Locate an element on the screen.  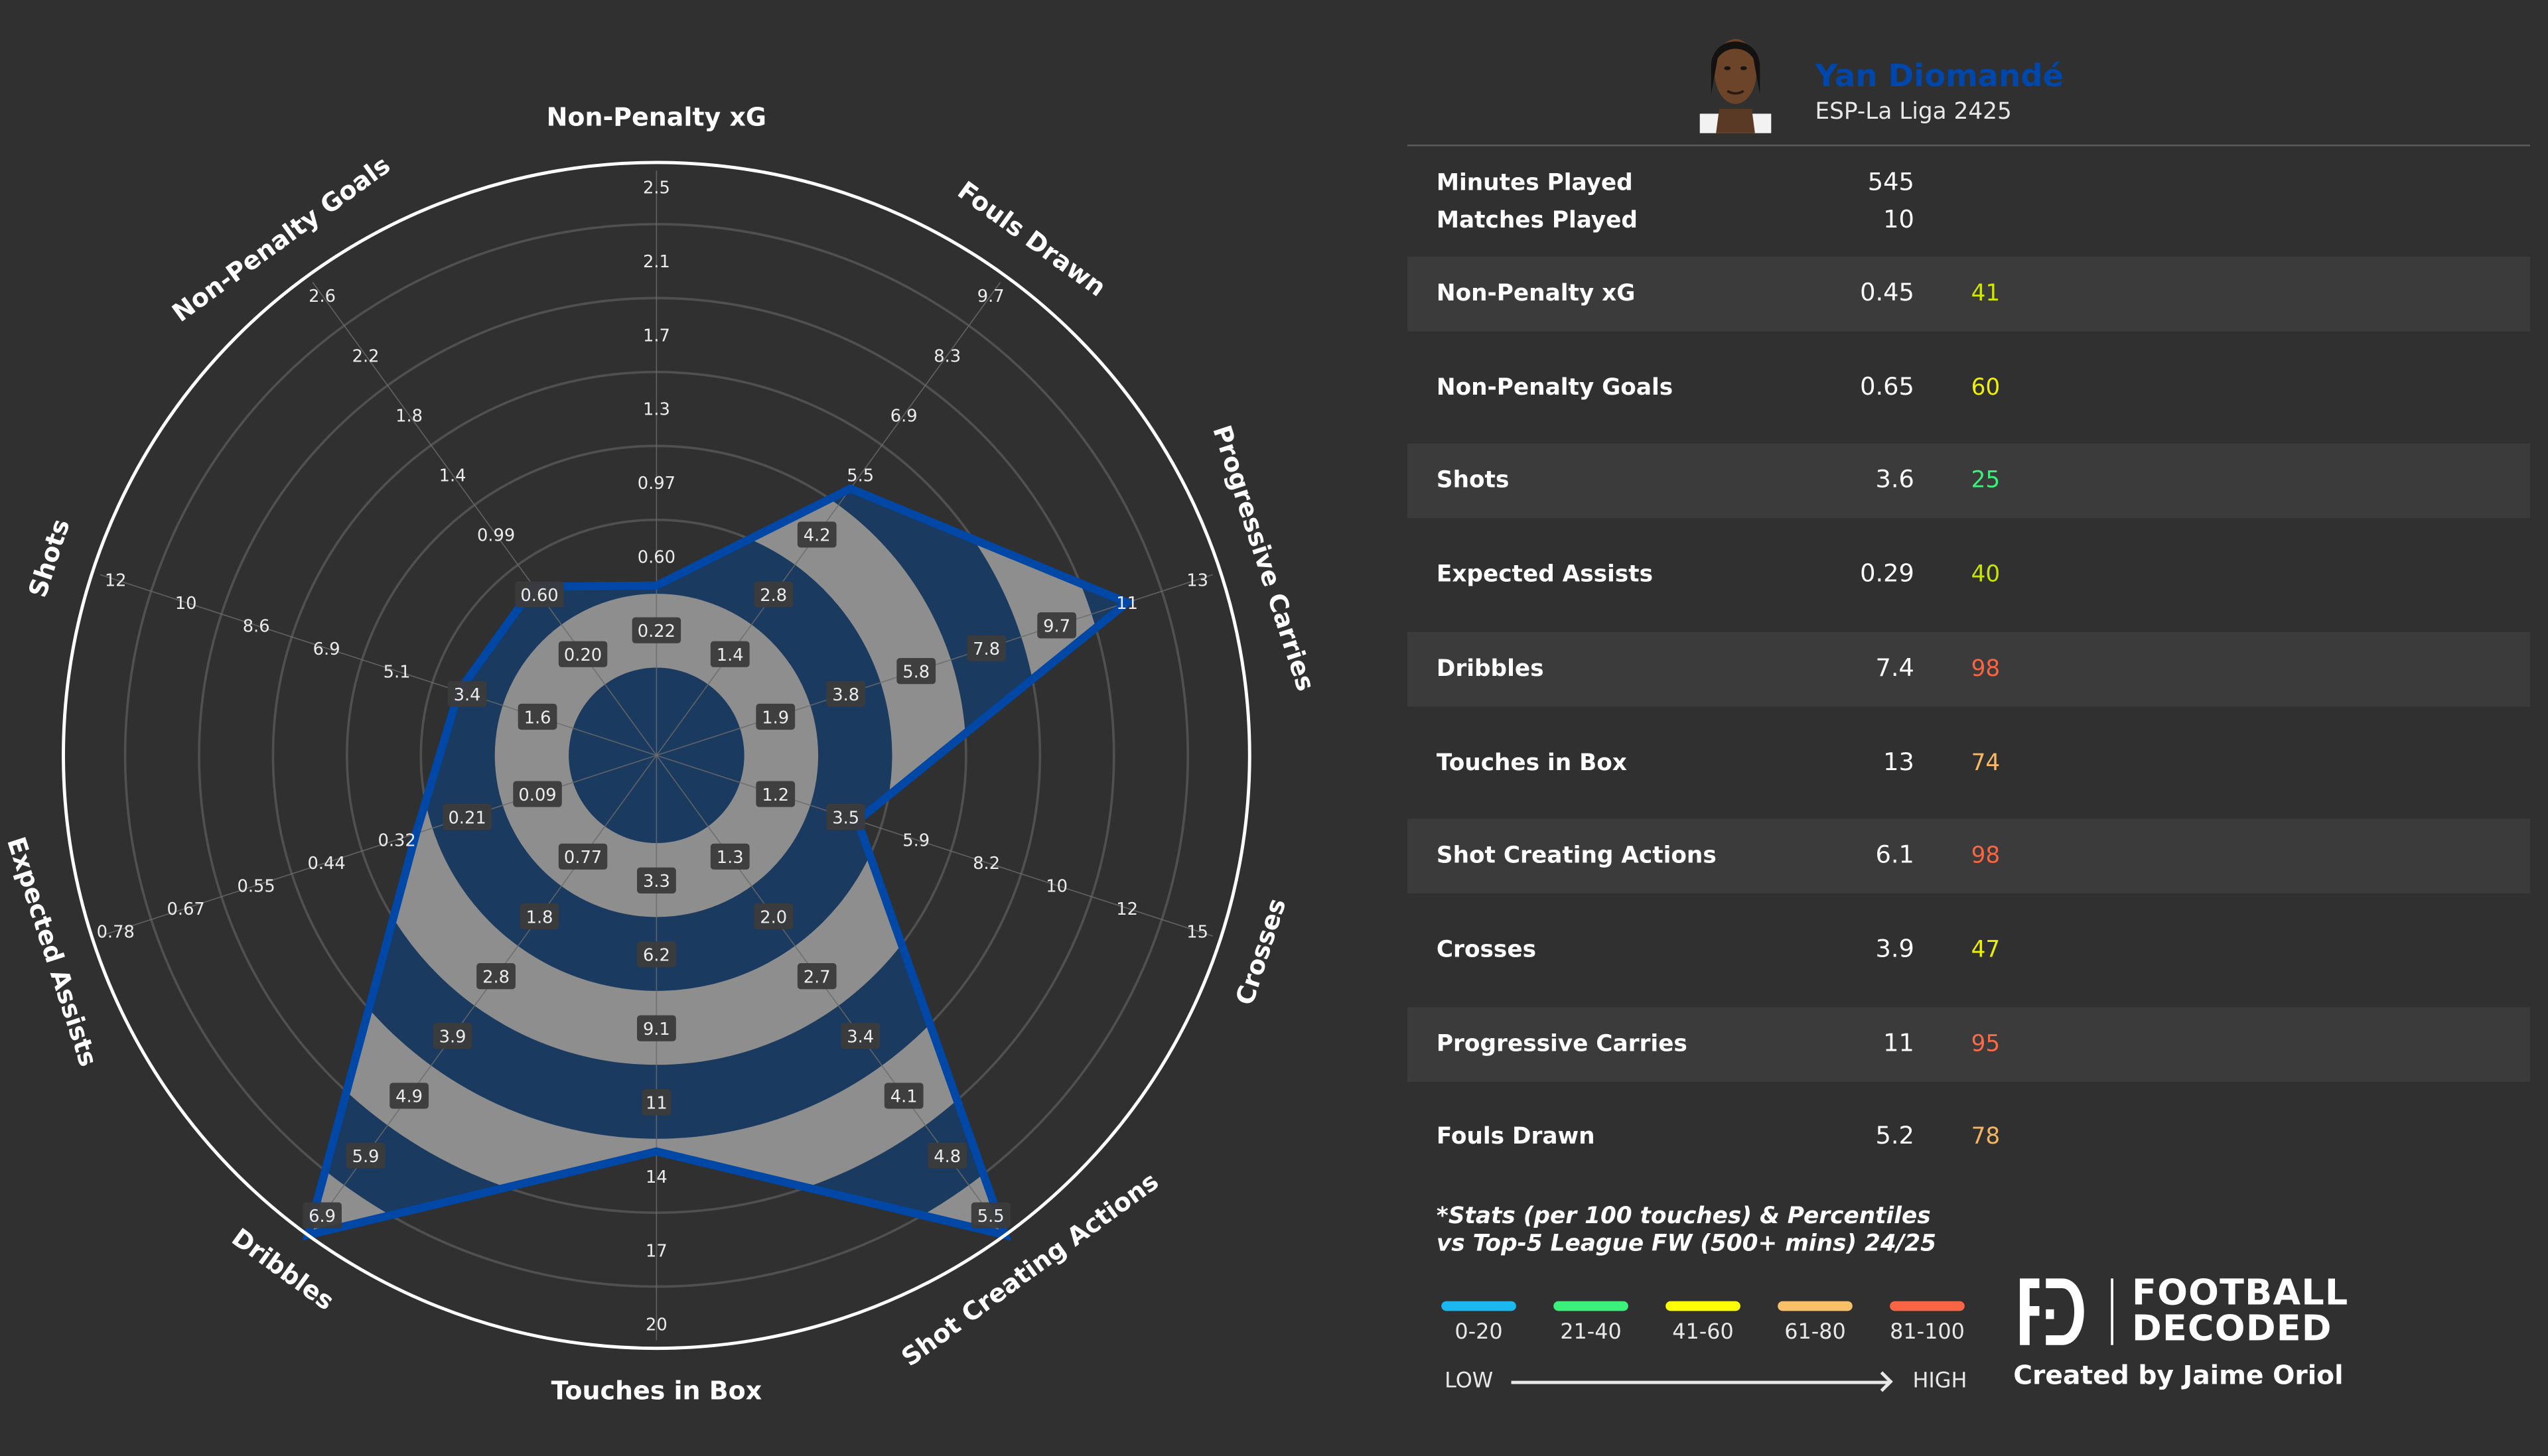
tick-label: 4.2 is located at coordinates (818, 536).